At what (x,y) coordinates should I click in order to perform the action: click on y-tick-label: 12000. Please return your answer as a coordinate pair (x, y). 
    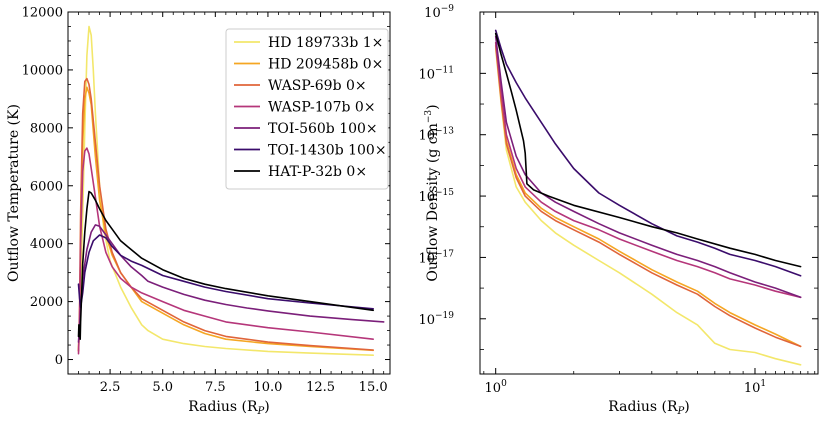
    Looking at the image, I should click on (42, 13).